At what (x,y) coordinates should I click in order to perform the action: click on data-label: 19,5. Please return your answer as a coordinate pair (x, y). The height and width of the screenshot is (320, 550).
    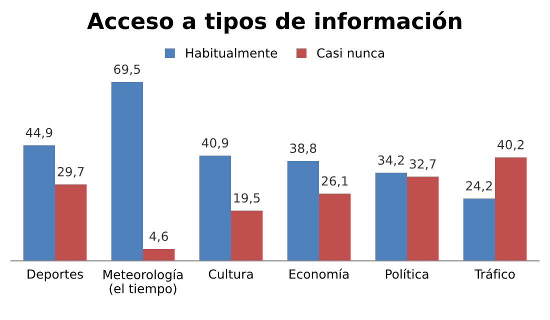
    Looking at the image, I should click on (247, 198).